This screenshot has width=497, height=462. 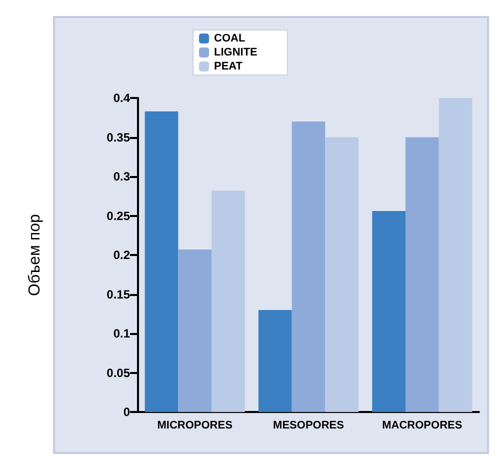 I want to click on y-axis-title: Объем пор, so click(x=35, y=255).